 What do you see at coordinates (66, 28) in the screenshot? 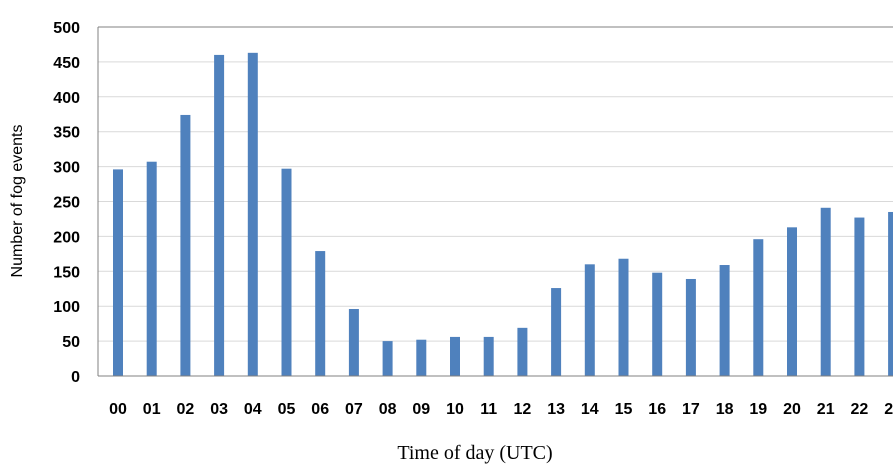
I see `y-tick-label: 500` at bounding box center [66, 28].